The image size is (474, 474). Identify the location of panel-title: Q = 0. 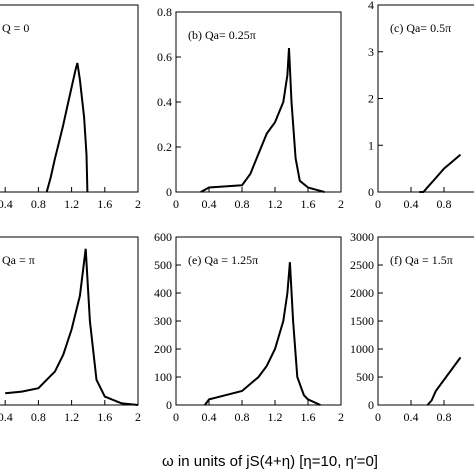
(15, 28).